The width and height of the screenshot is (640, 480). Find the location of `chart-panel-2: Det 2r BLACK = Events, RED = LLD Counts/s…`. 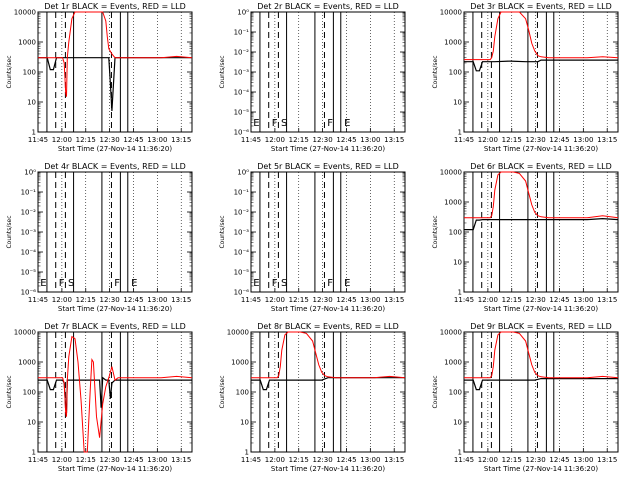

chart-panel-2: Det 2r BLACK = Events, RED = LLD Counts/s… is located at coordinates (312, 77).